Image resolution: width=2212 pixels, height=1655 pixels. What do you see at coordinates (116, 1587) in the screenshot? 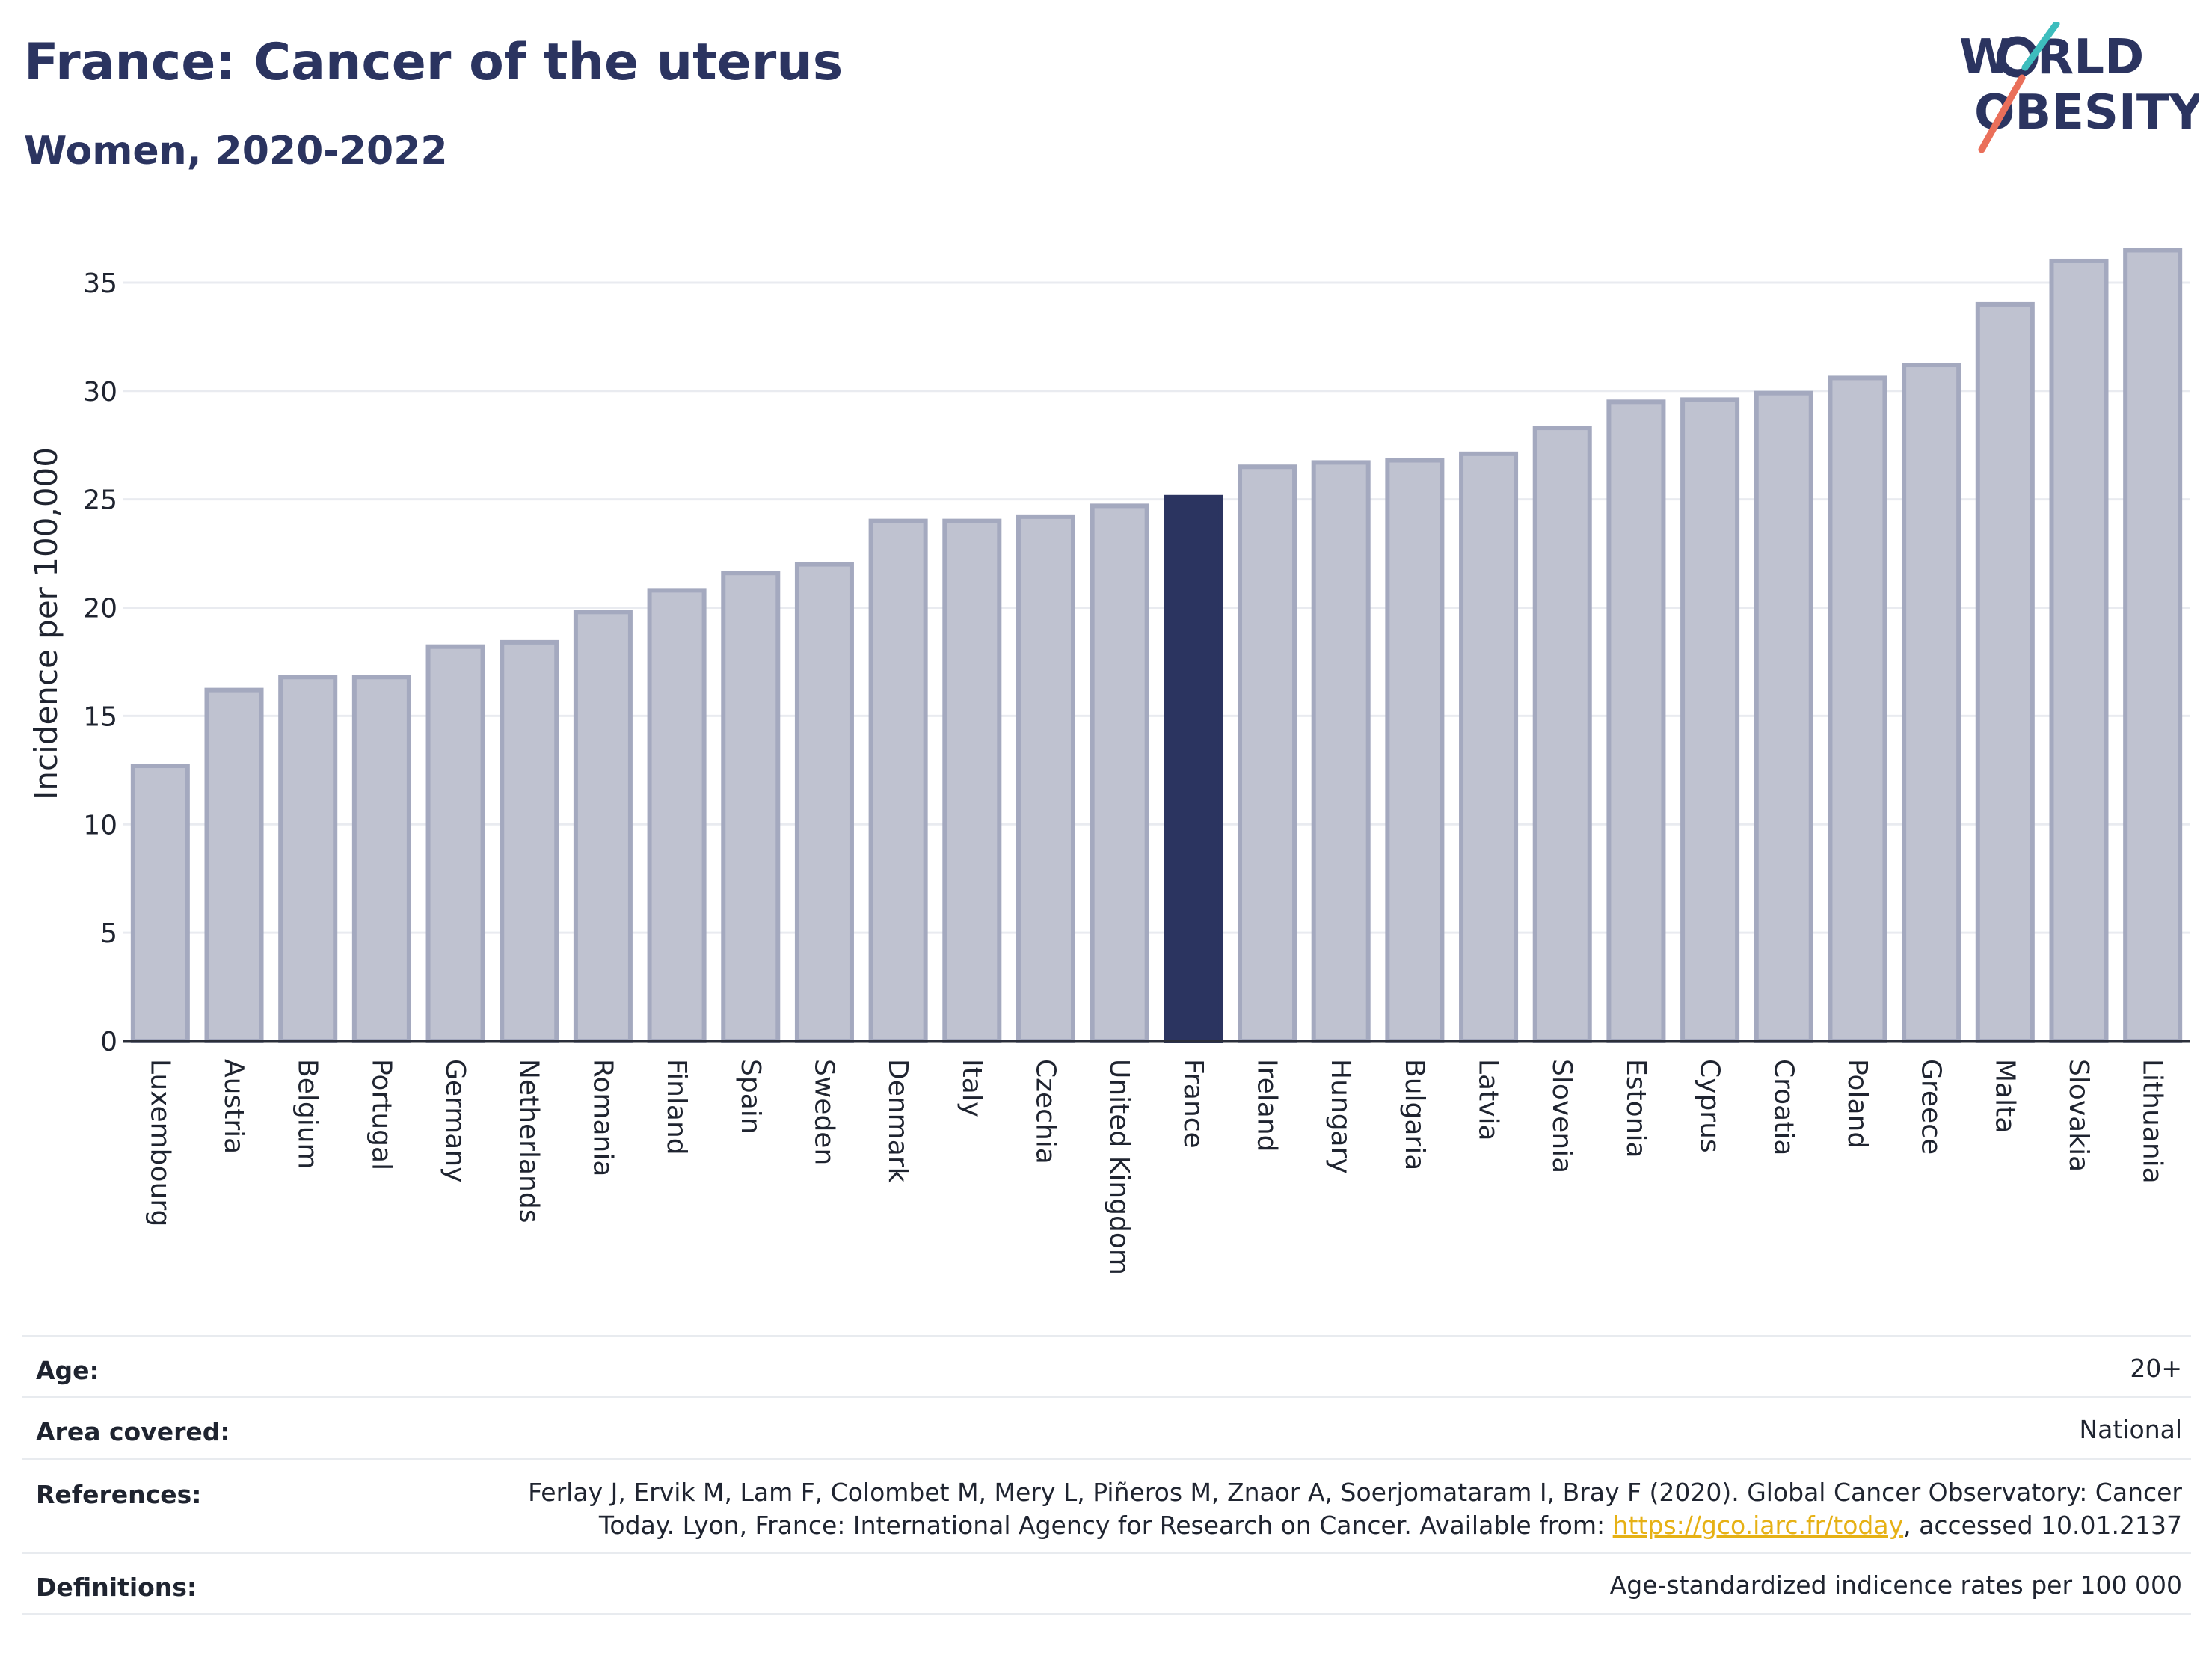
I see `definitions-label: Definitions:` at bounding box center [116, 1587].